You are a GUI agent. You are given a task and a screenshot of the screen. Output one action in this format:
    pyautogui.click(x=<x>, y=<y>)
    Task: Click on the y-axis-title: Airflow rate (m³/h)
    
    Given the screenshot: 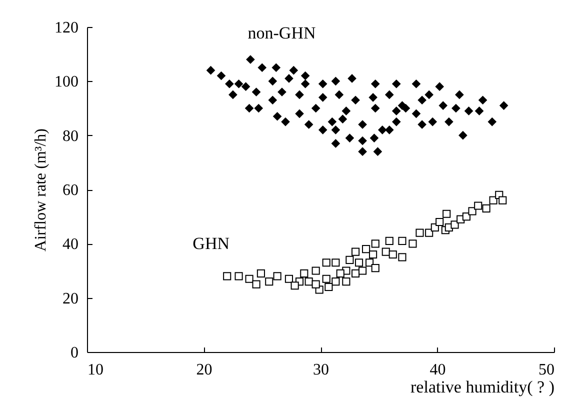 What is the action you would take?
    pyautogui.click(x=41, y=190)
    